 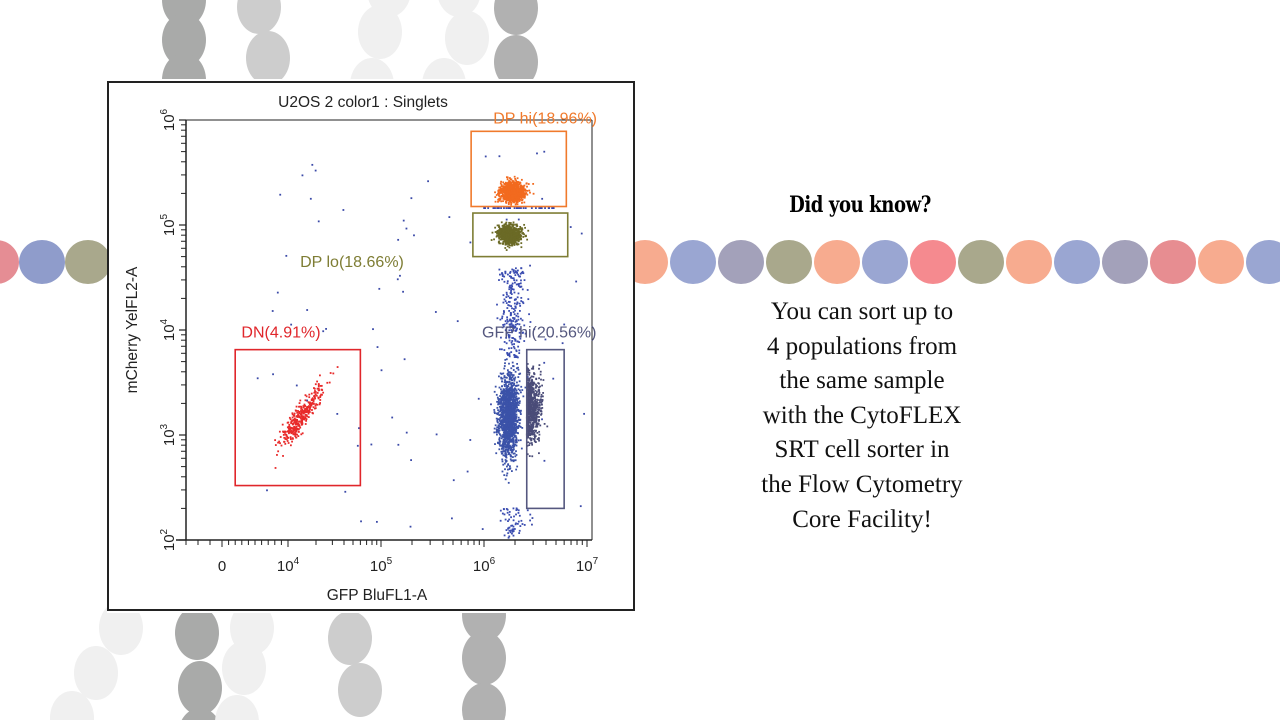 I want to click on decor-circle, so click(x=467, y=38).